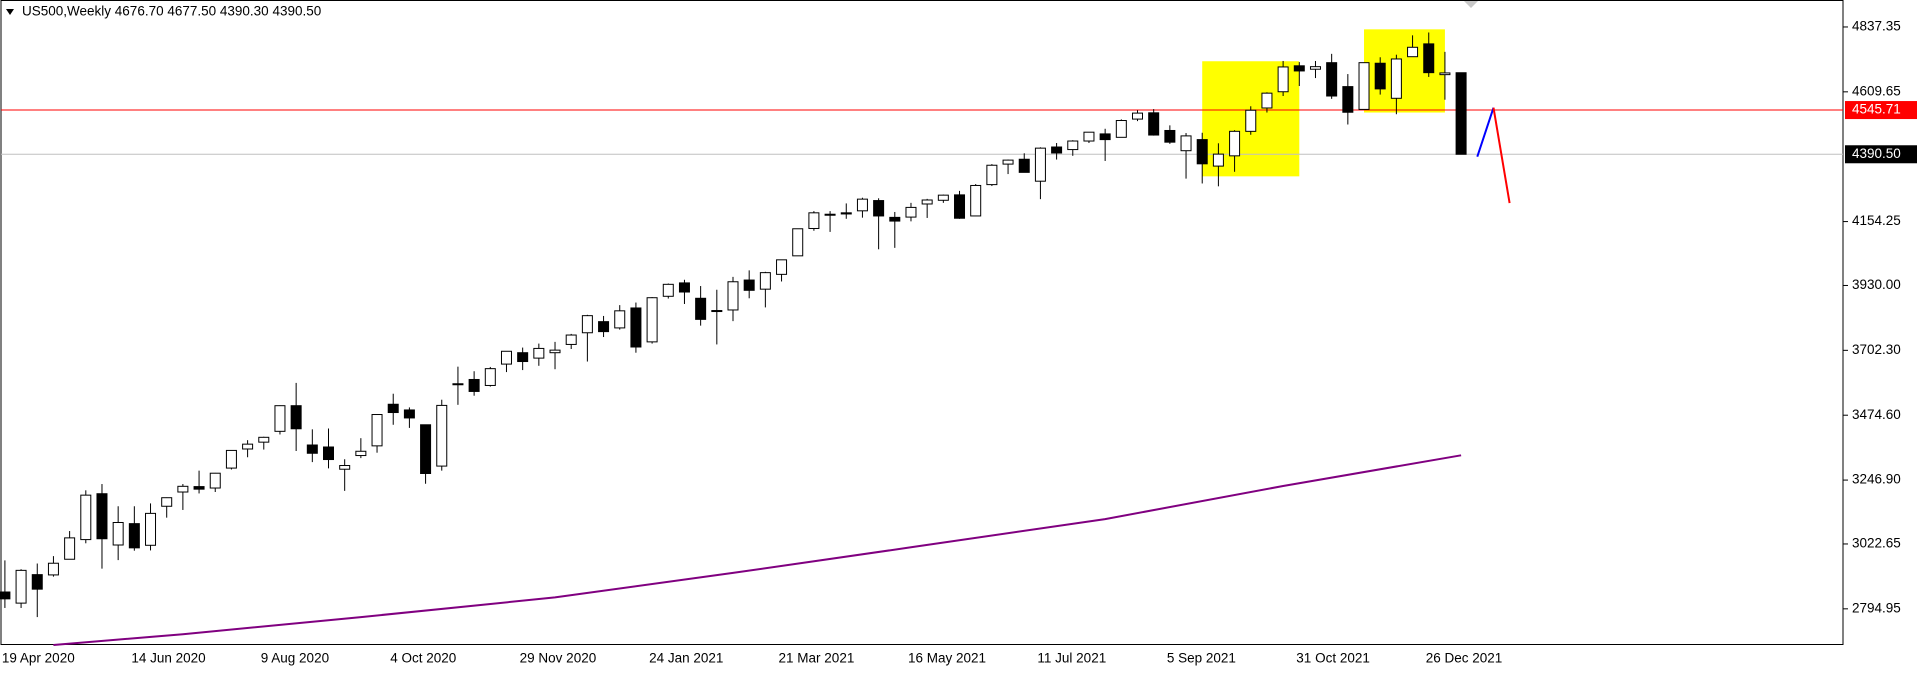 The width and height of the screenshot is (1918, 675). I want to click on y-tick-label: 4154.25, so click(1876, 220).